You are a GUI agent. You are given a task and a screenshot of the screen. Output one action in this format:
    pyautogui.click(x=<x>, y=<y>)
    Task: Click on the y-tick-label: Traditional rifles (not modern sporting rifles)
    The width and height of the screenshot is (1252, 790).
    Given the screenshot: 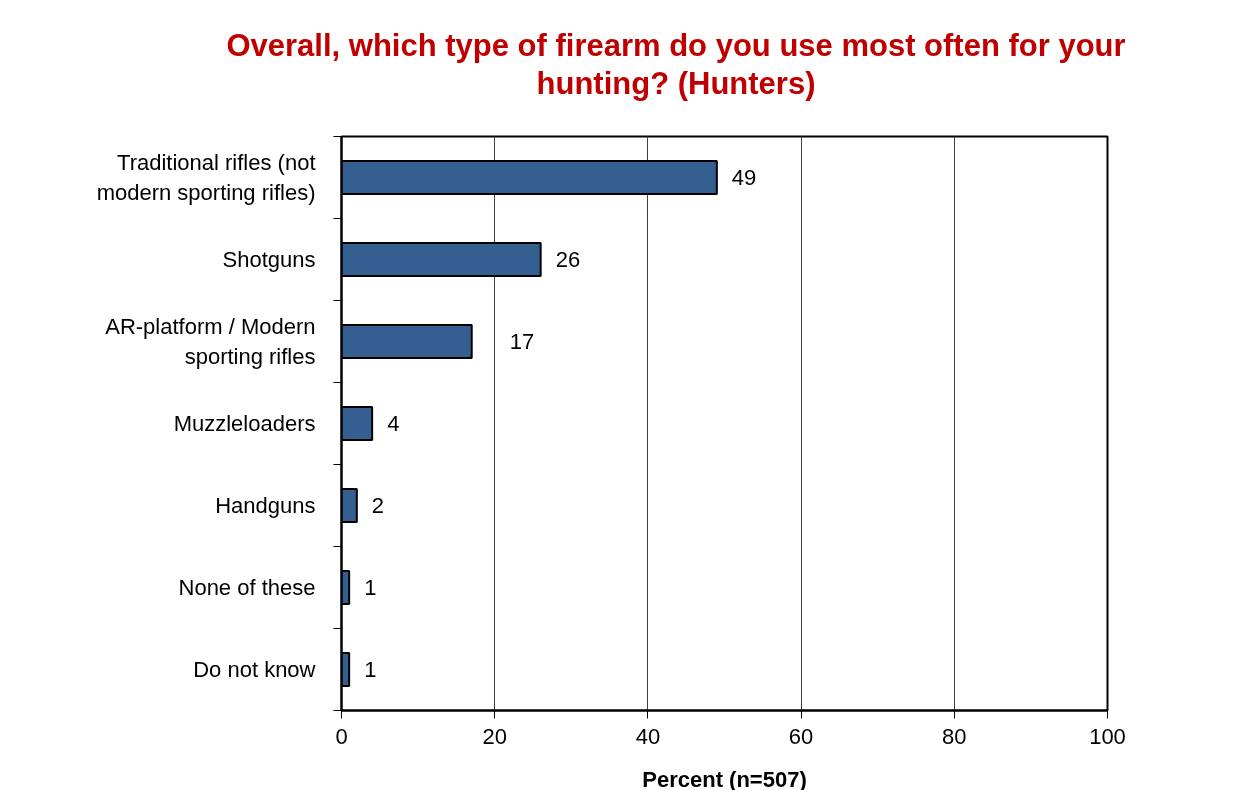 What is the action you would take?
    pyautogui.click(x=206, y=177)
    